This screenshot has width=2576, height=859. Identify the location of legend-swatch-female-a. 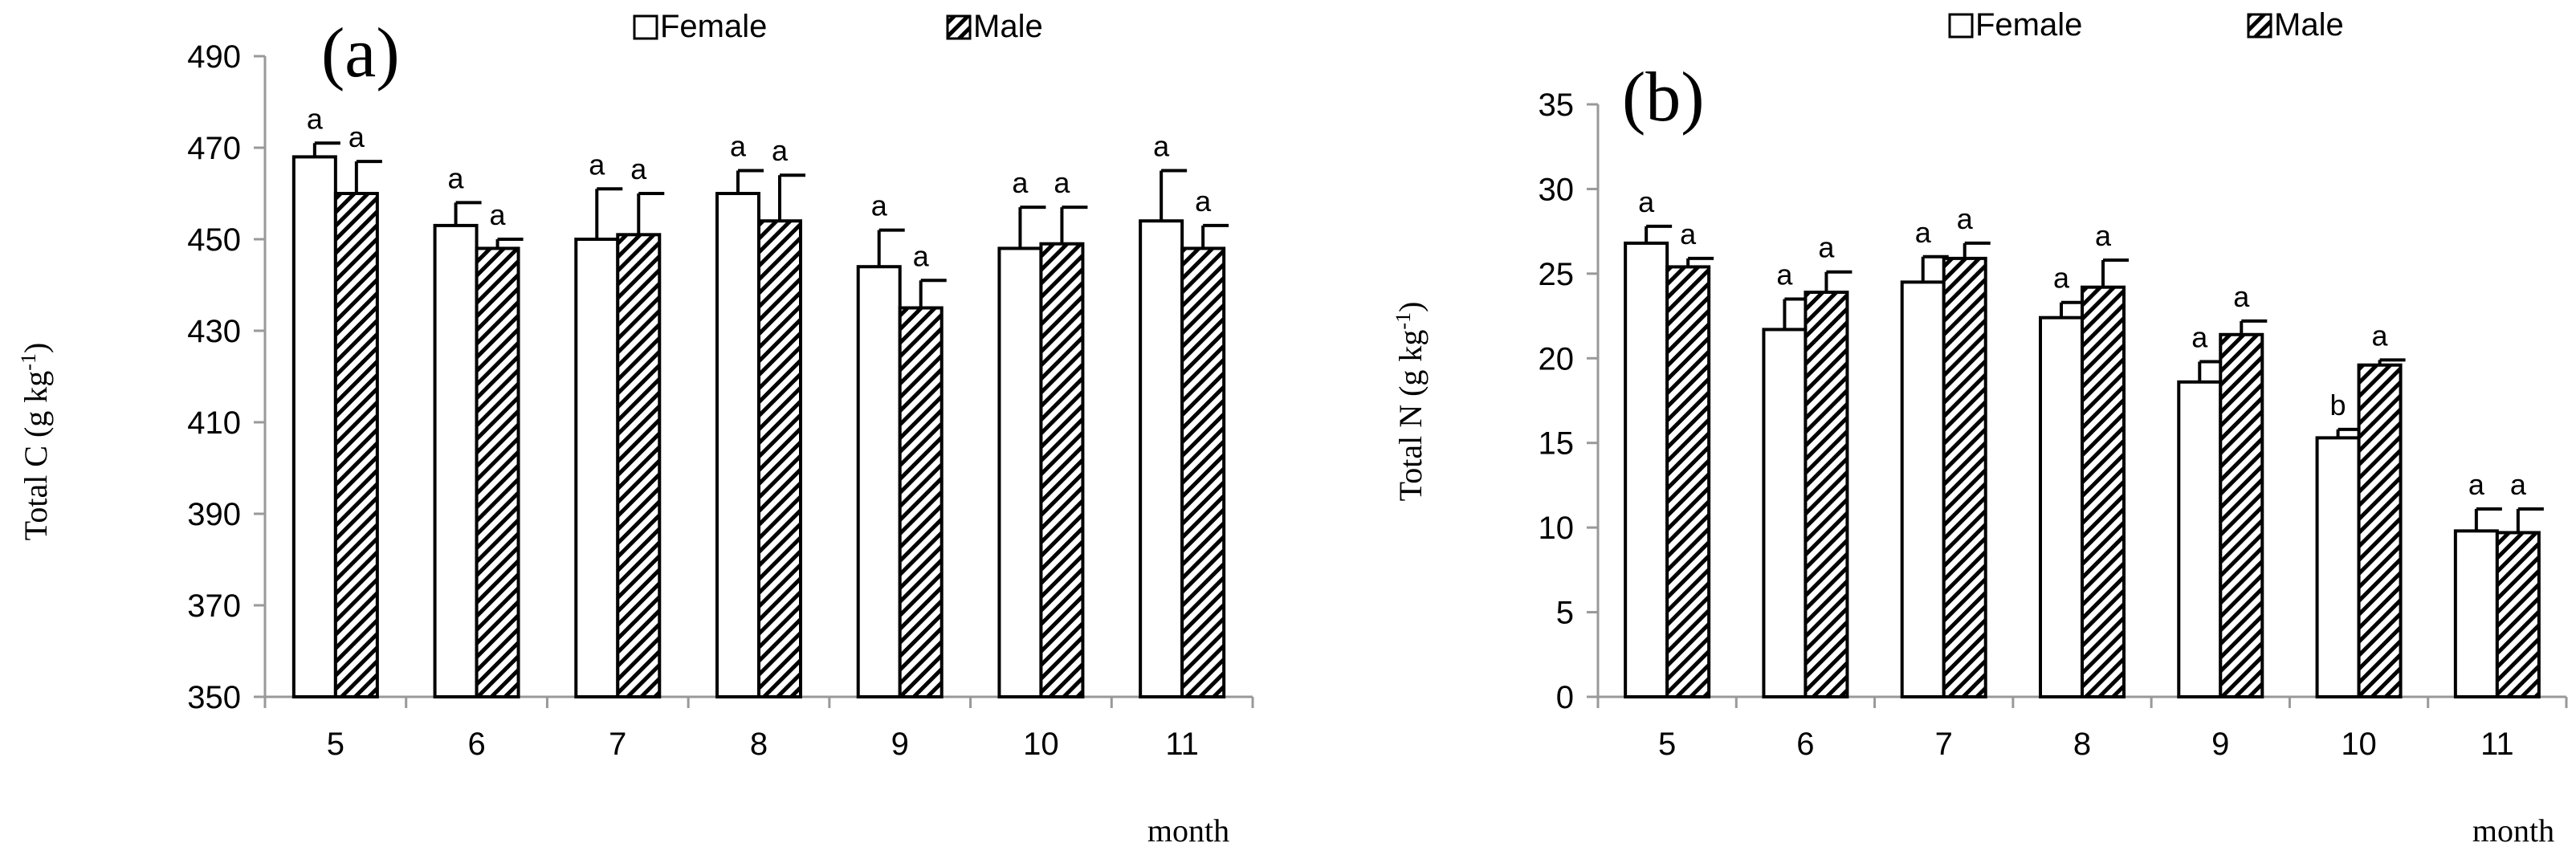
(645, 27).